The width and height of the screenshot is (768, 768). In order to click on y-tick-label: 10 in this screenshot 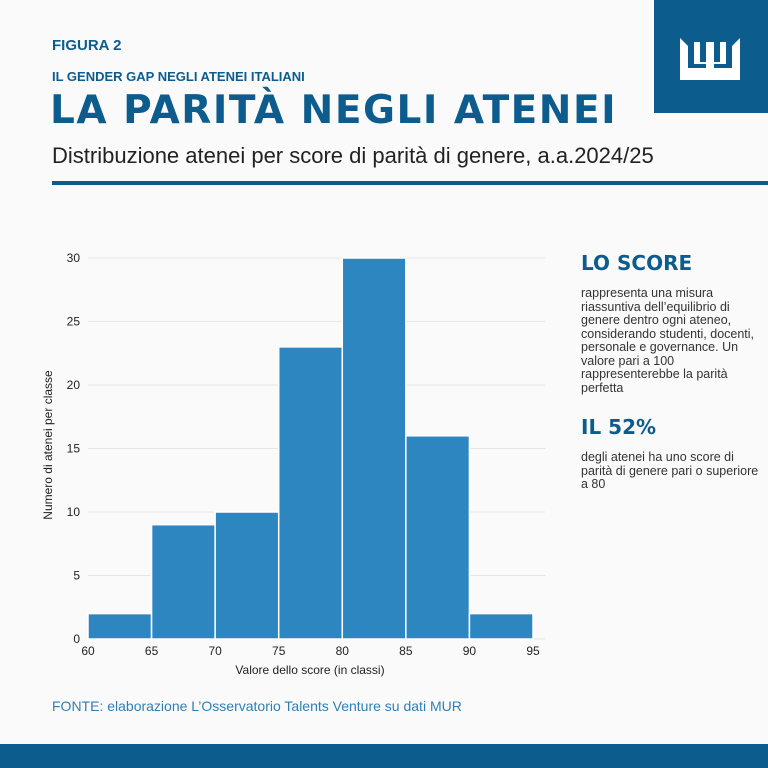, I will do `click(74, 512)`.